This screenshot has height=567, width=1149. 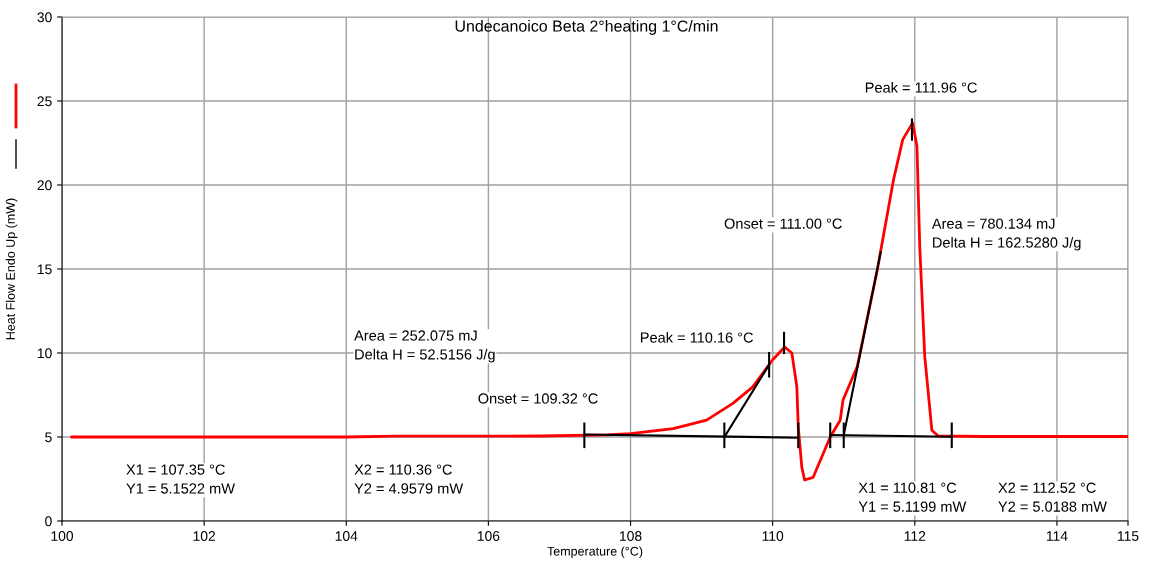 What do you see at coordinates (11, 269) in the screenshot?
I see `y-axis-title: Heat Flow Endo Up (mW)` at bounding box center [11, 269].